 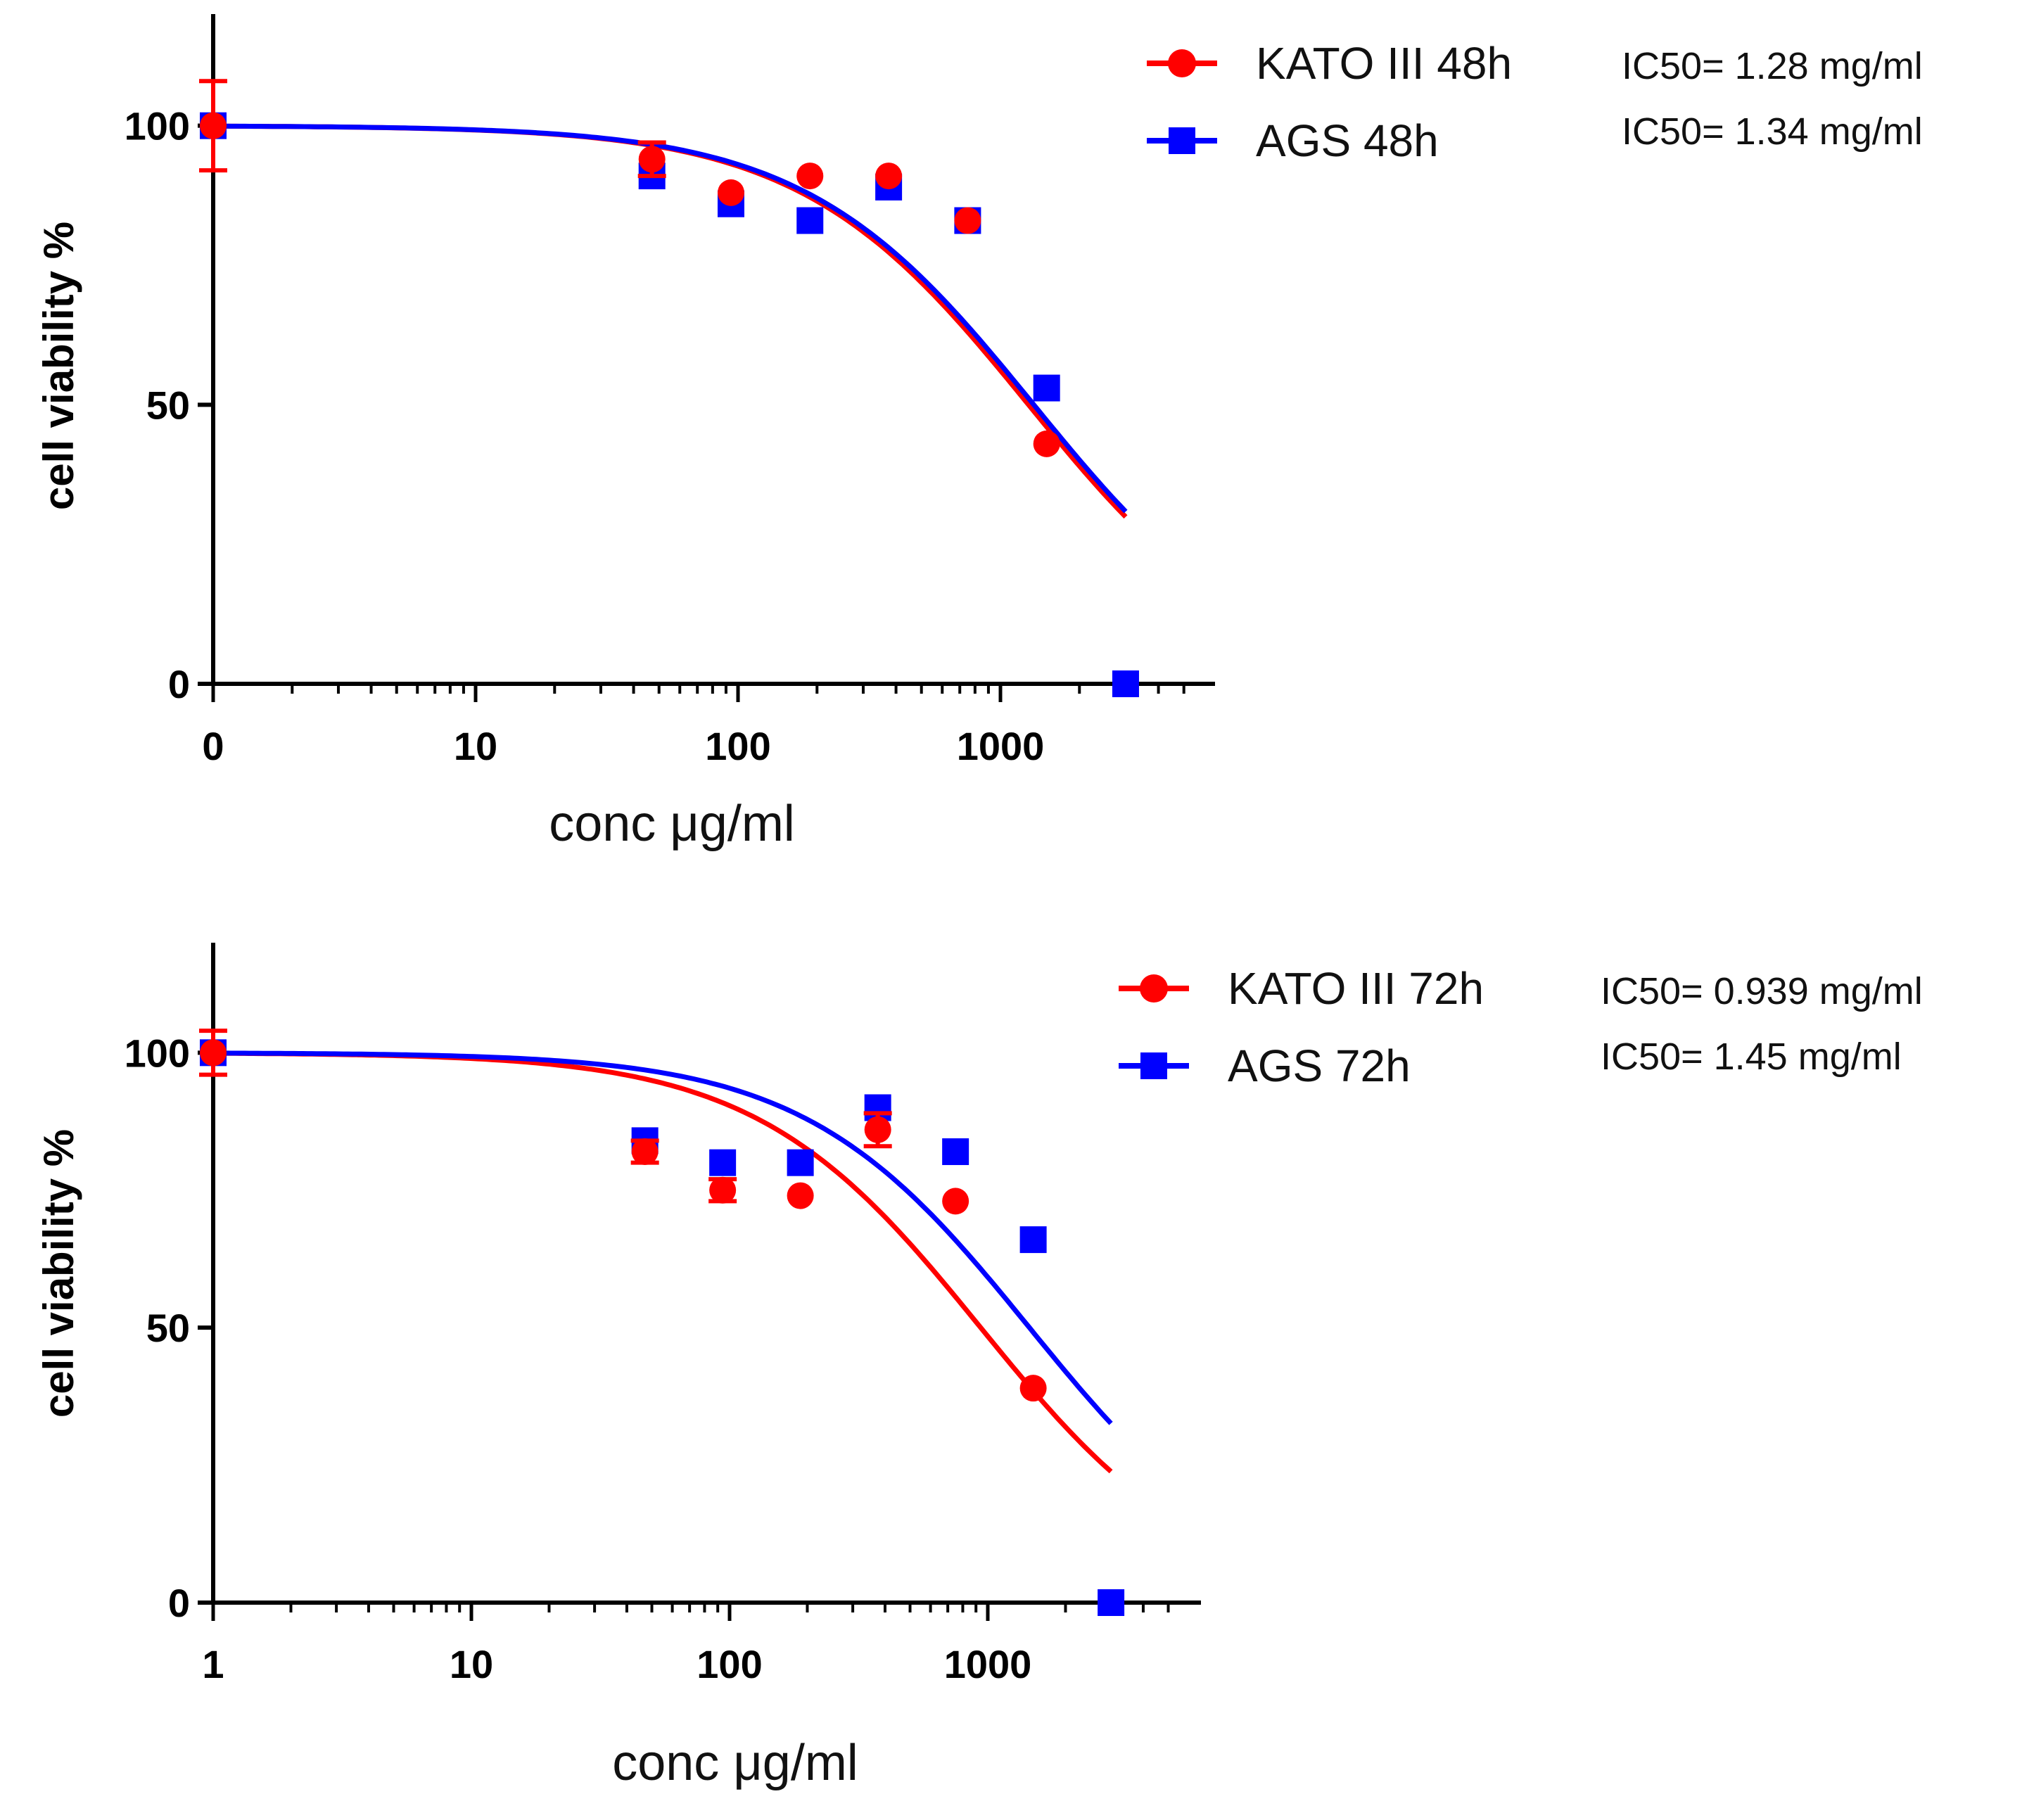 What do you see at coordinates (1384, 64) in the screenshot?
I see `legend-label-kato-48h: KATO III 48h` at bounding box center [1384, 64].